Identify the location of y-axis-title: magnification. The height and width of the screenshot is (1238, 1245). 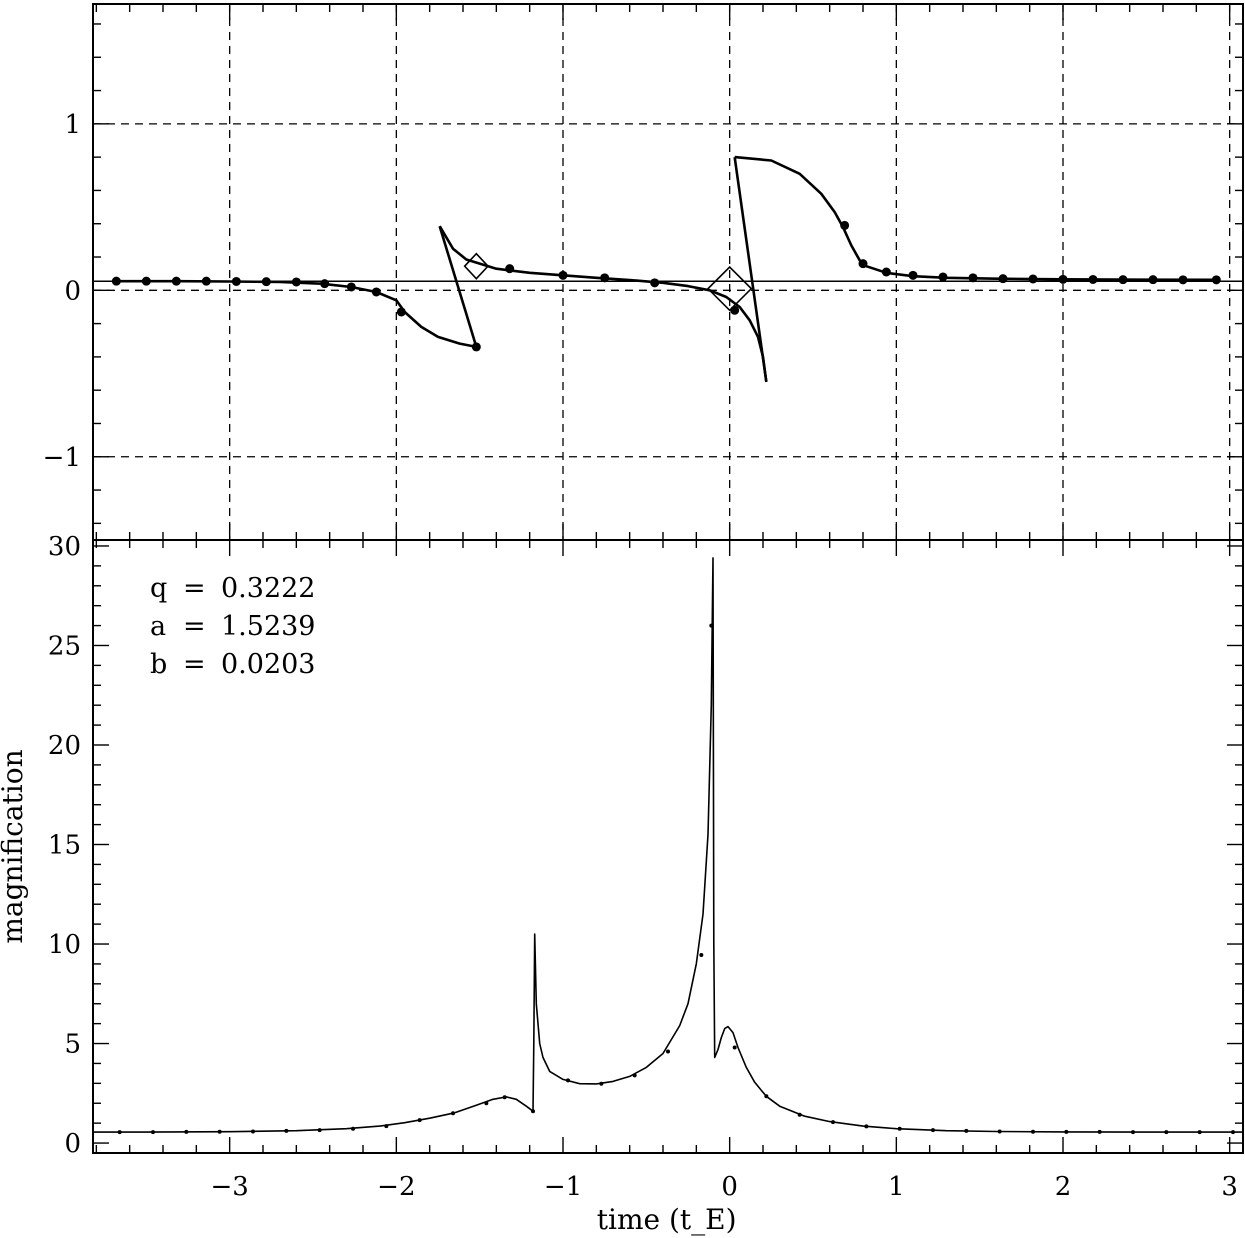
(14, 846).